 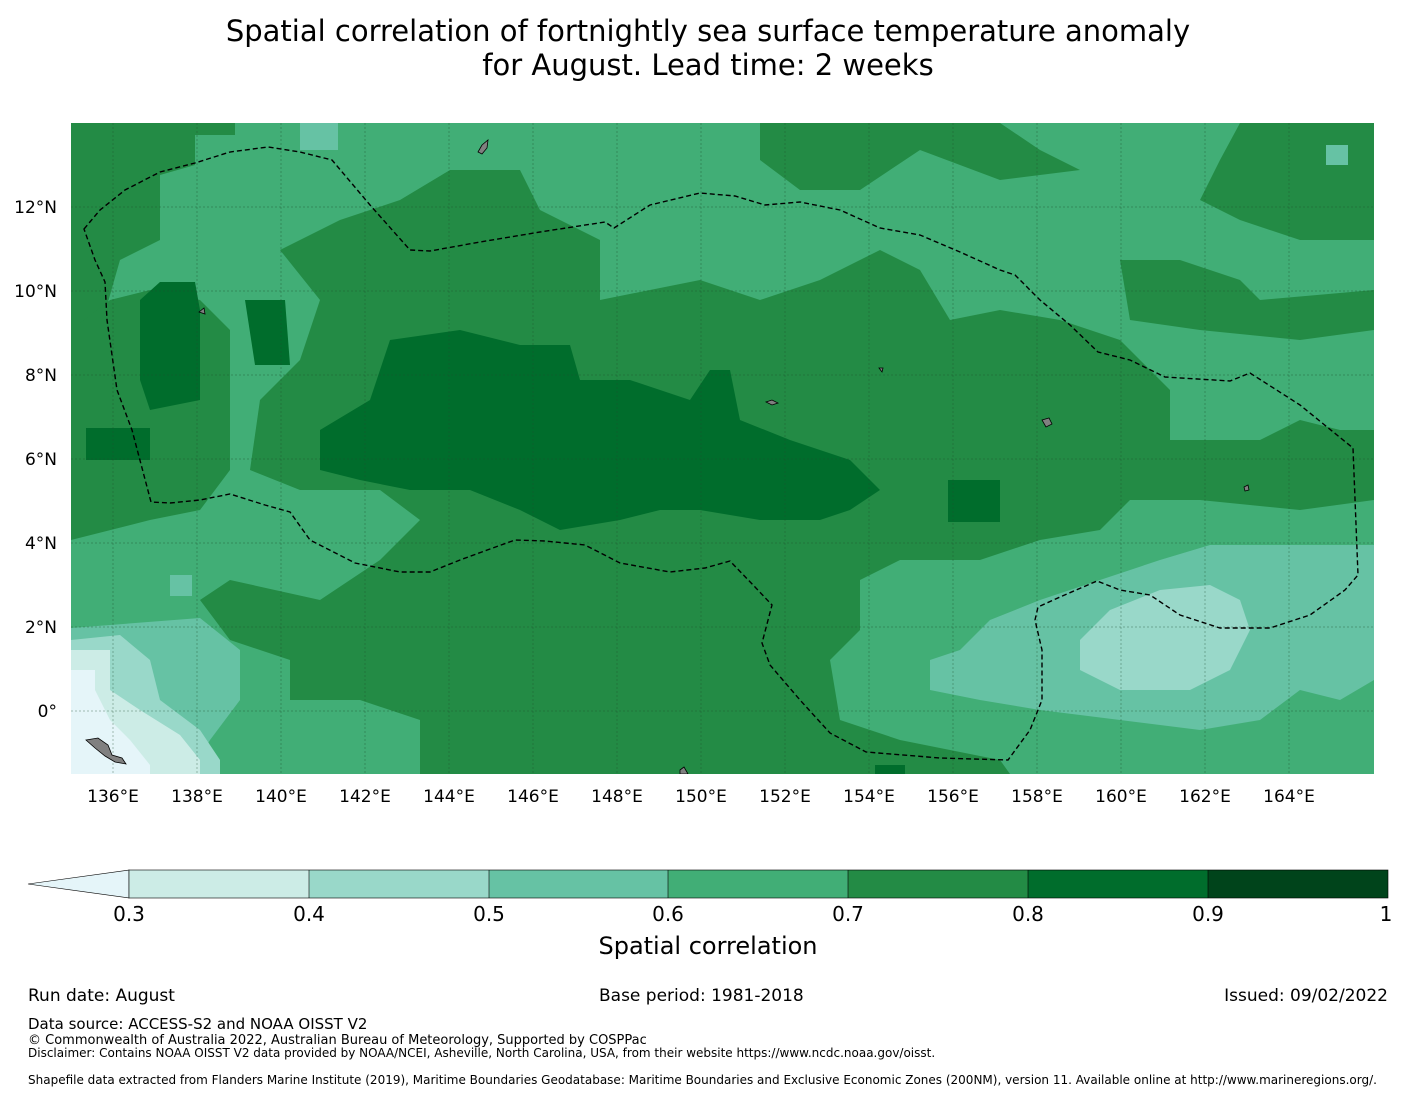 I want to click on base-period: Base period: 1981-2018, so click(x=701, y=996).